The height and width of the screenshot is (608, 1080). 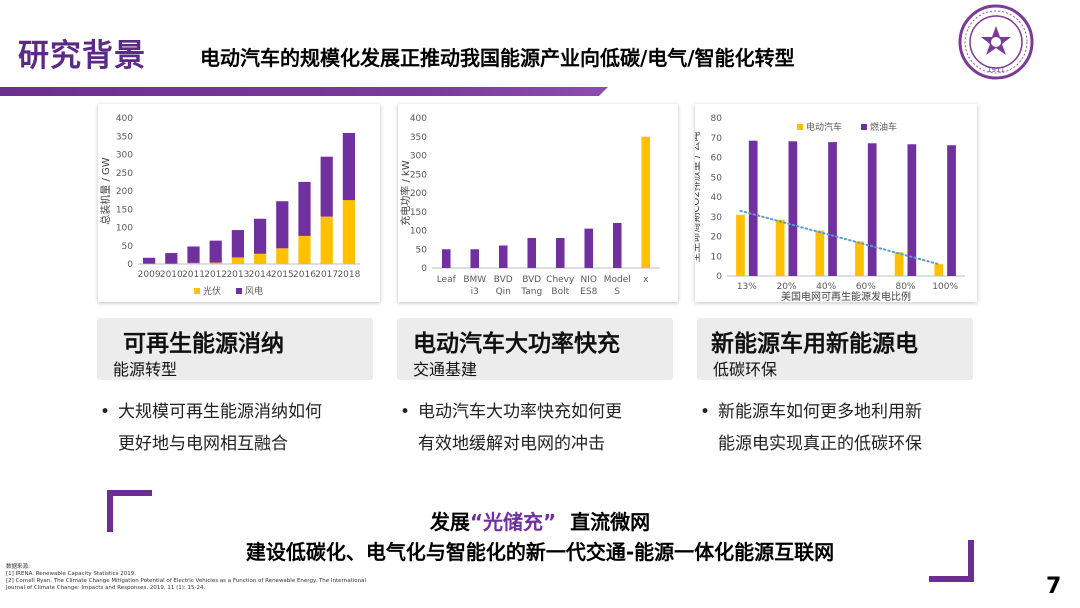 I want to click on page-number: 7, so click(x=1054, y=586).